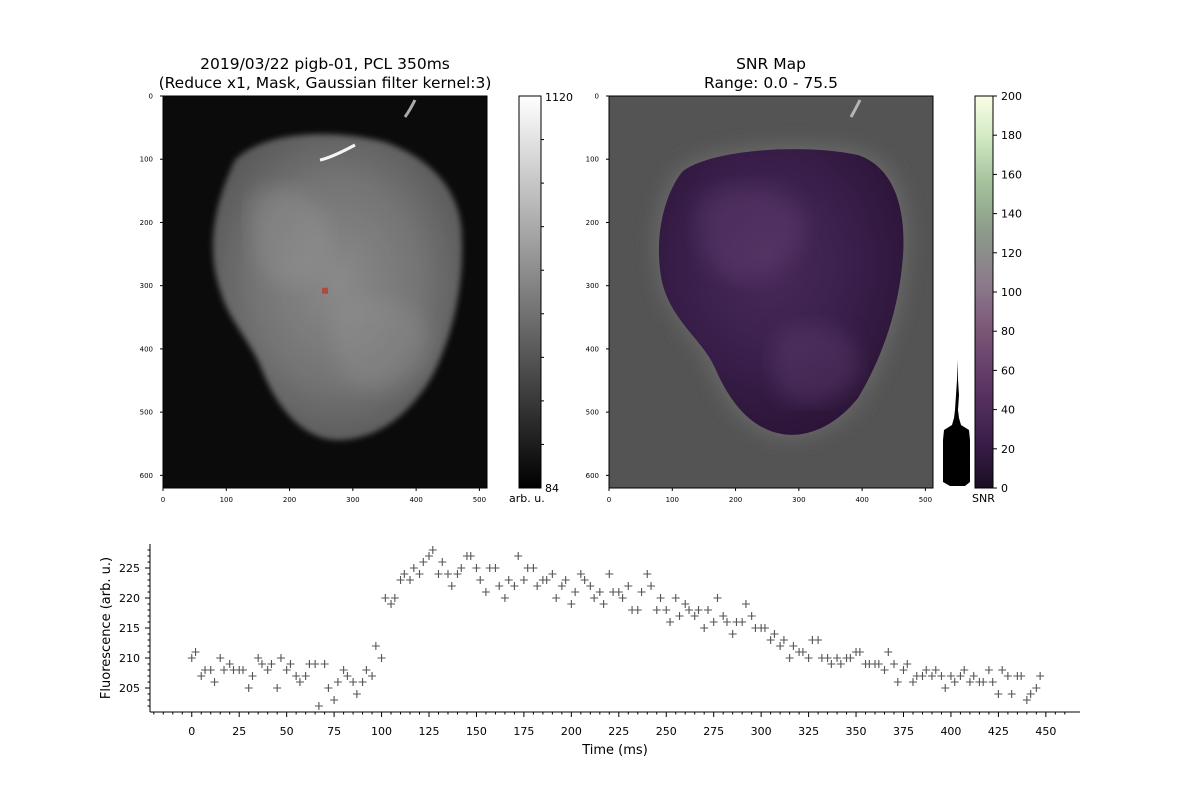 The image size is (1200, 800). I want to click on snr-x-tick-label-300: 300, so click(798, 500).